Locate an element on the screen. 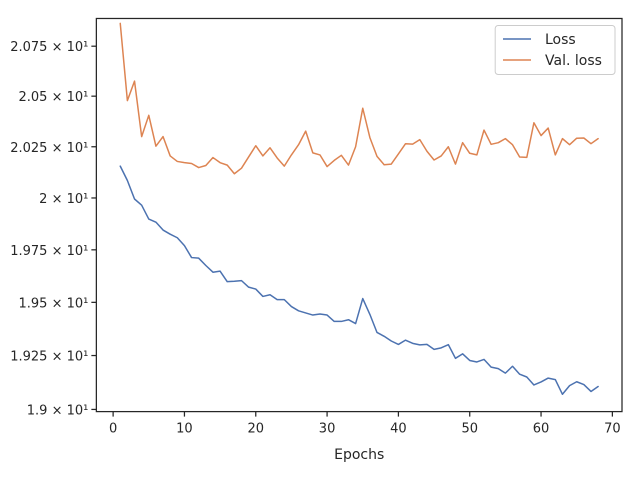 The height and width of the screenshot is (480, 640). y-tick-label: 1.925 × 10¹ is located at coordinates (49, 357).